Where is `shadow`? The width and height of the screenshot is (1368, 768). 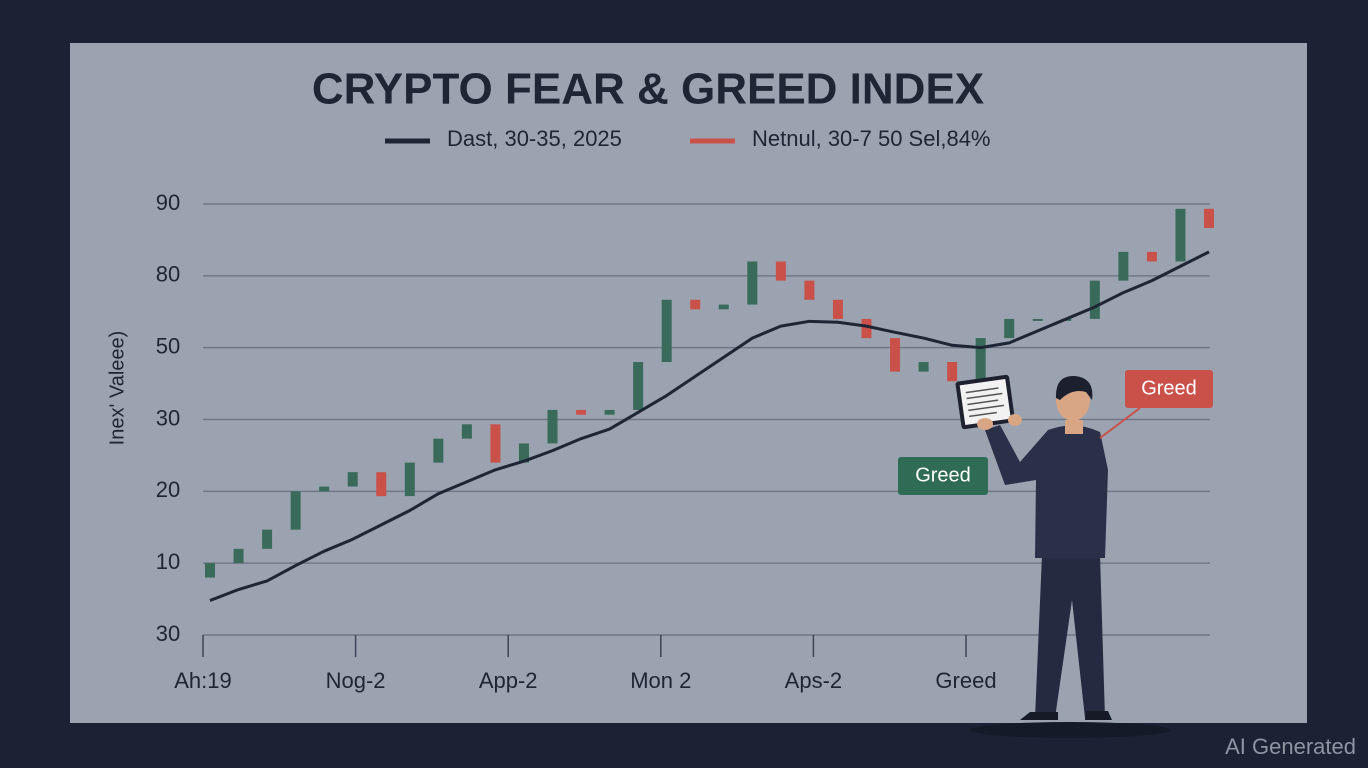 shadow is located at coordinates (1070, 730).